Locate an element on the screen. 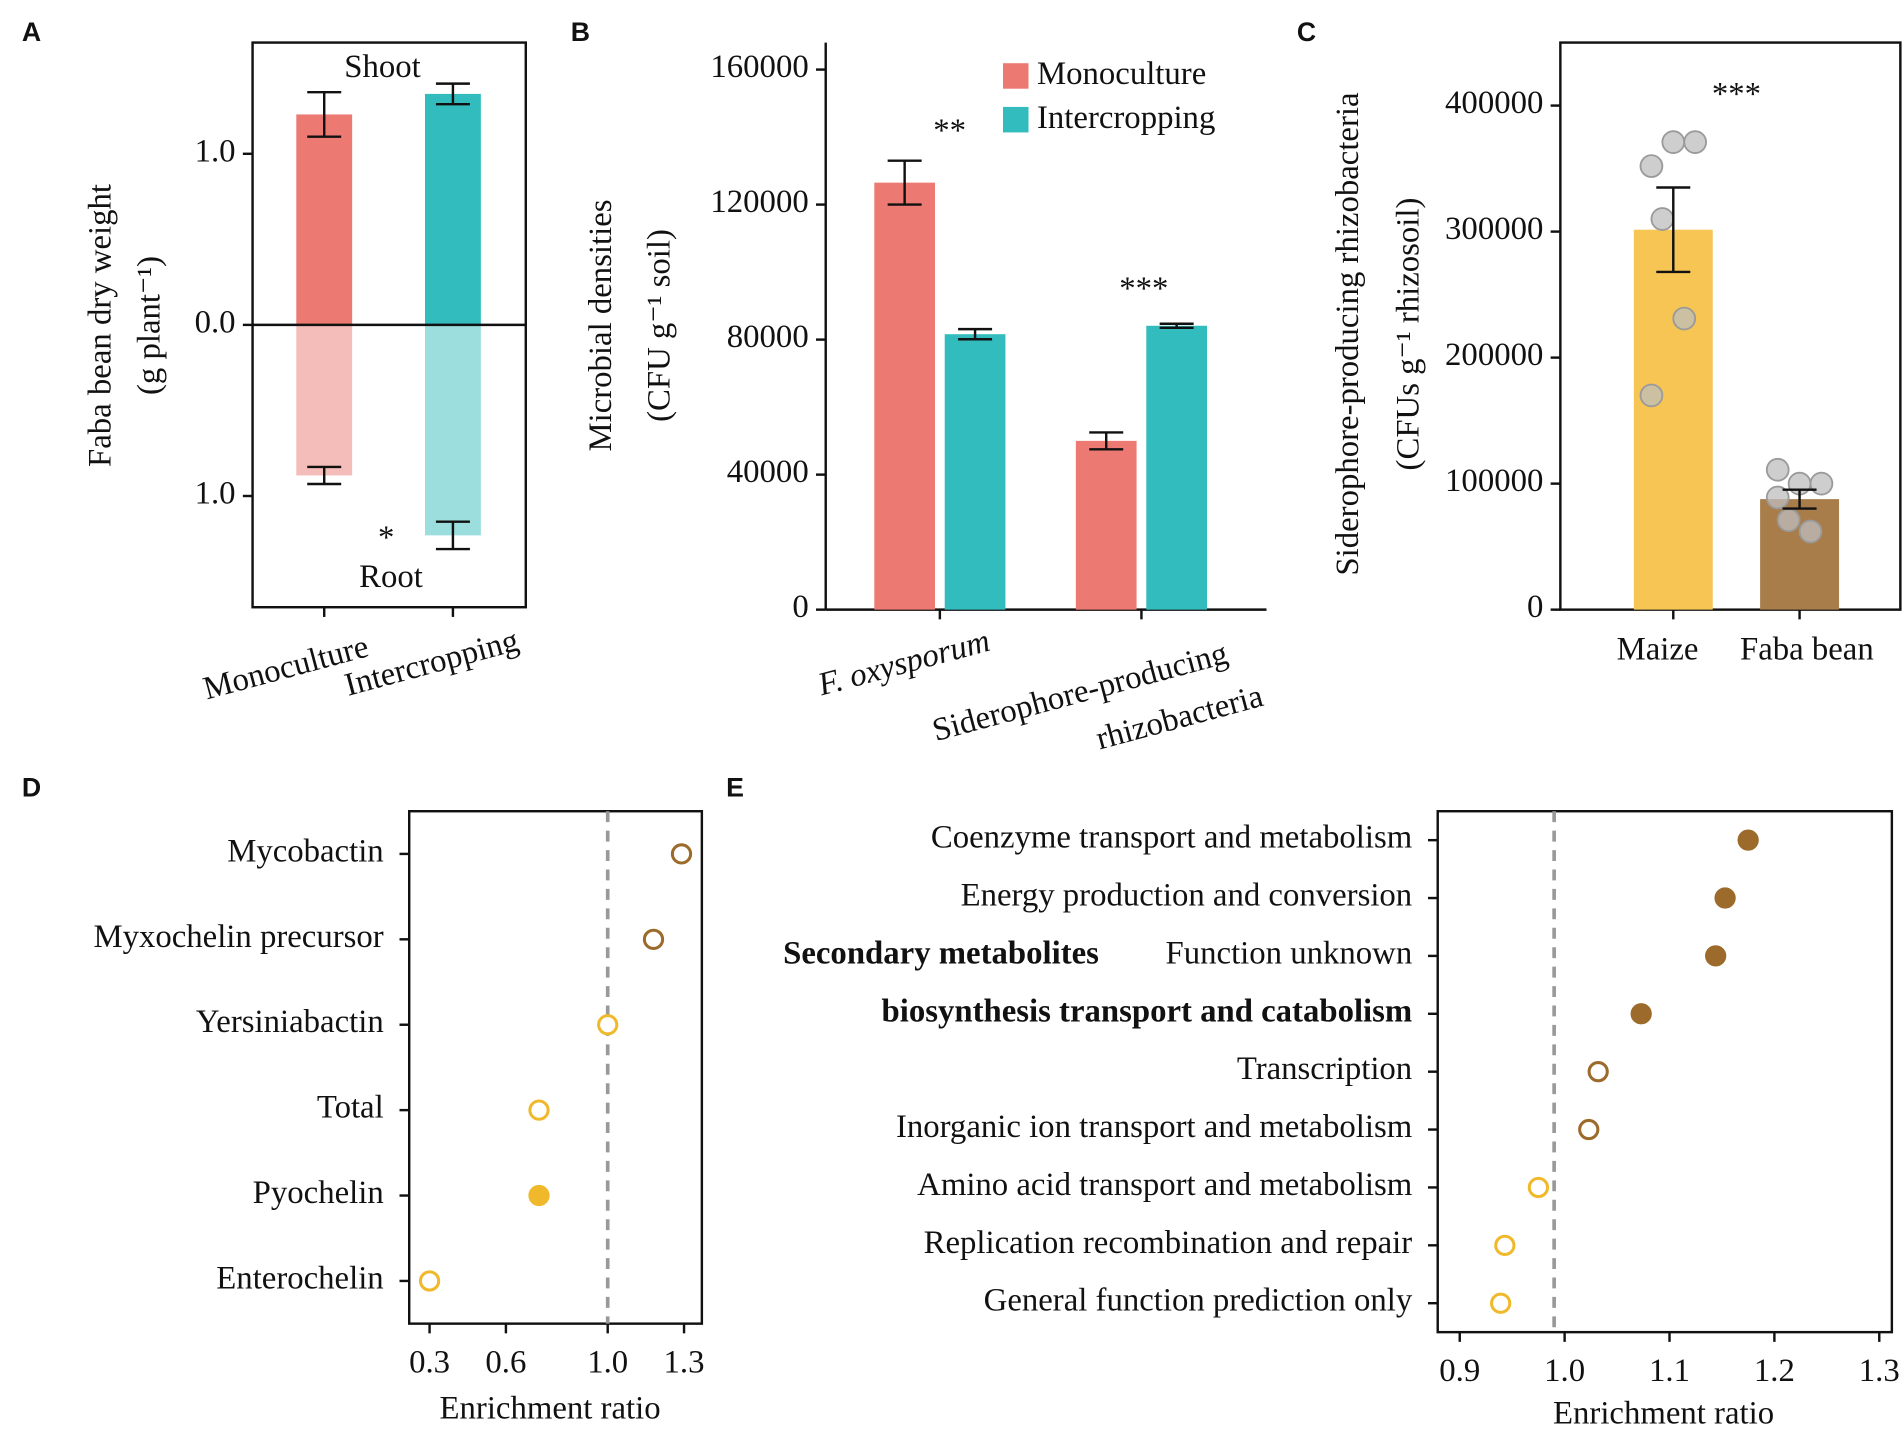 The height and width of the screenshot is (1433, 1904). y-tick-label: Function unknown is located at coordinates (1289, 953).